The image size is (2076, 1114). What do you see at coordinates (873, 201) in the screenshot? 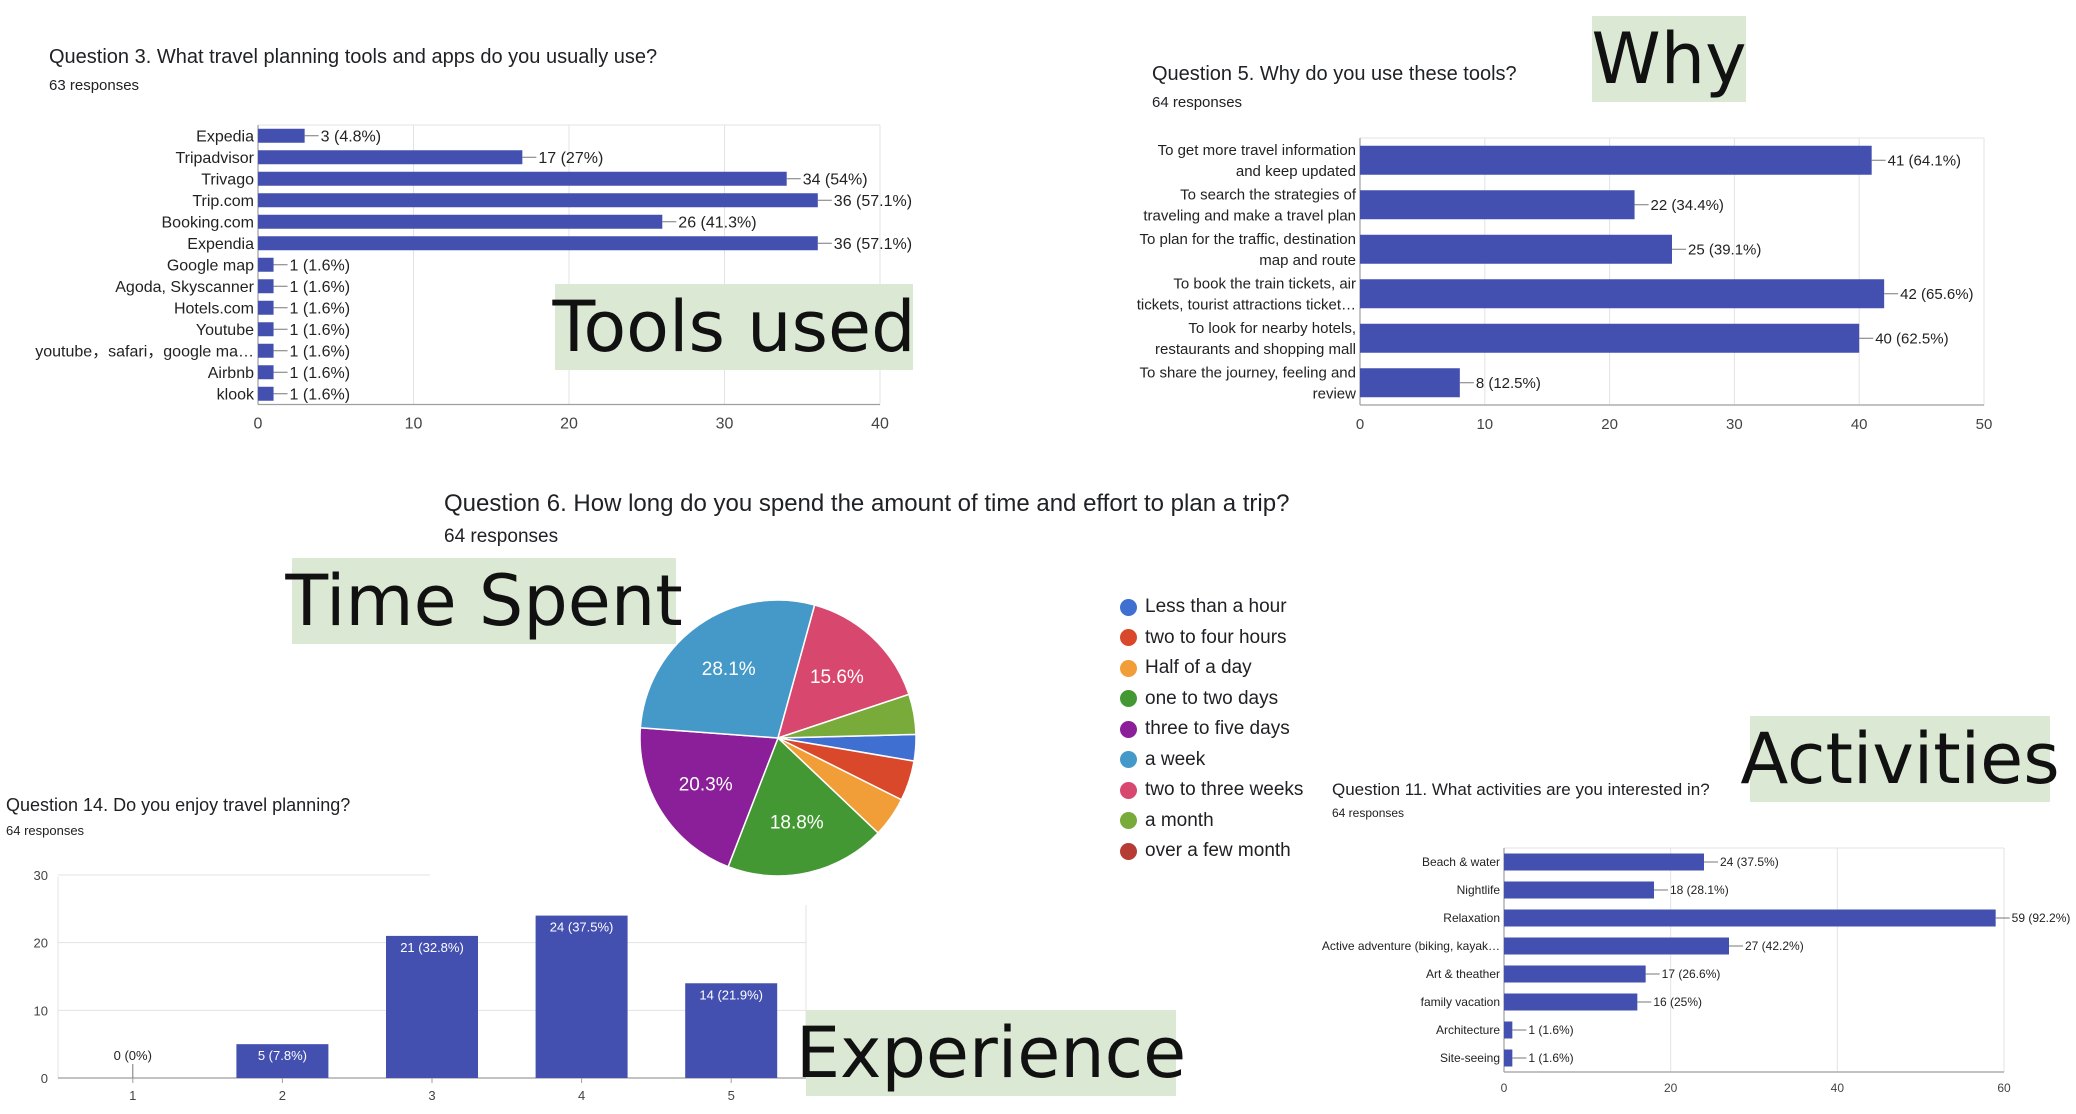
I see `data-label: 36 (57.1%)` at bounding box center [873, 201].